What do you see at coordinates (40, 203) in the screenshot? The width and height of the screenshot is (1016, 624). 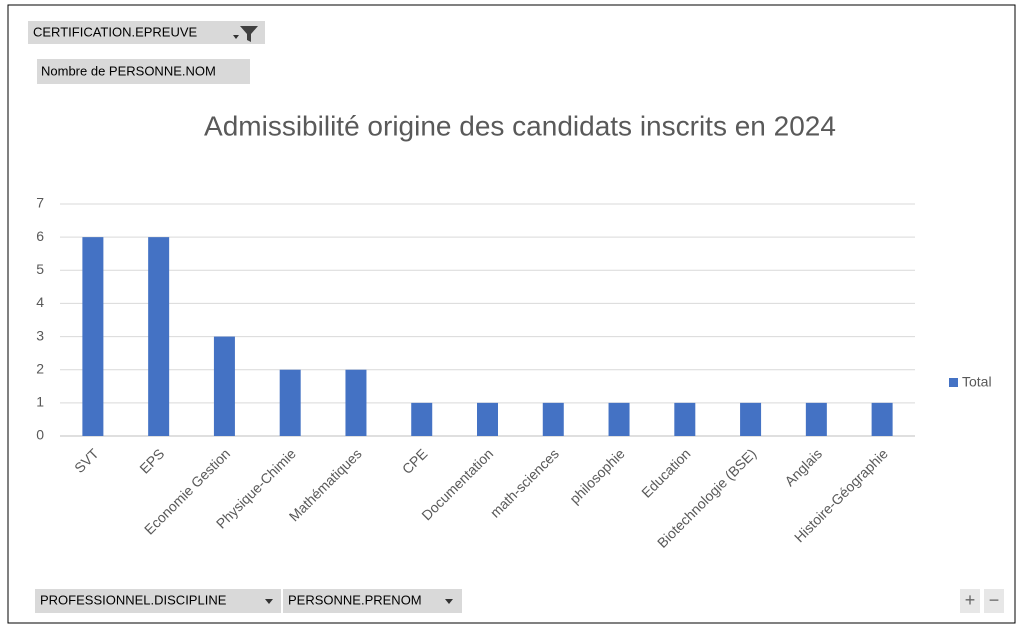 I see `y-tick-label: 7` at bounding box center [40, 203].